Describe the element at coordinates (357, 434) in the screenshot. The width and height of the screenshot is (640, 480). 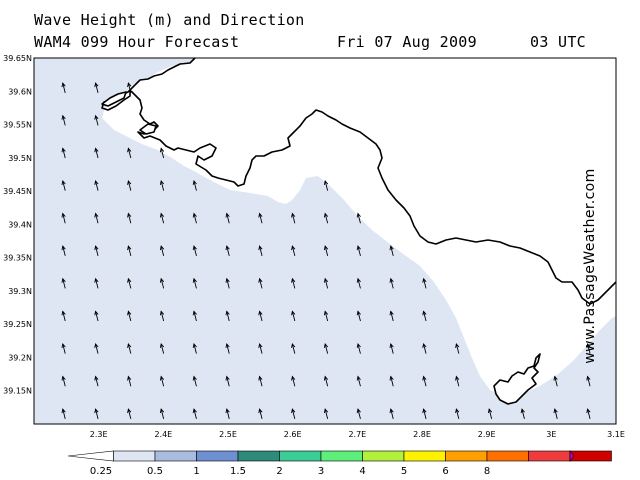
I see `lon-tick-label: 2.7E` at that location.